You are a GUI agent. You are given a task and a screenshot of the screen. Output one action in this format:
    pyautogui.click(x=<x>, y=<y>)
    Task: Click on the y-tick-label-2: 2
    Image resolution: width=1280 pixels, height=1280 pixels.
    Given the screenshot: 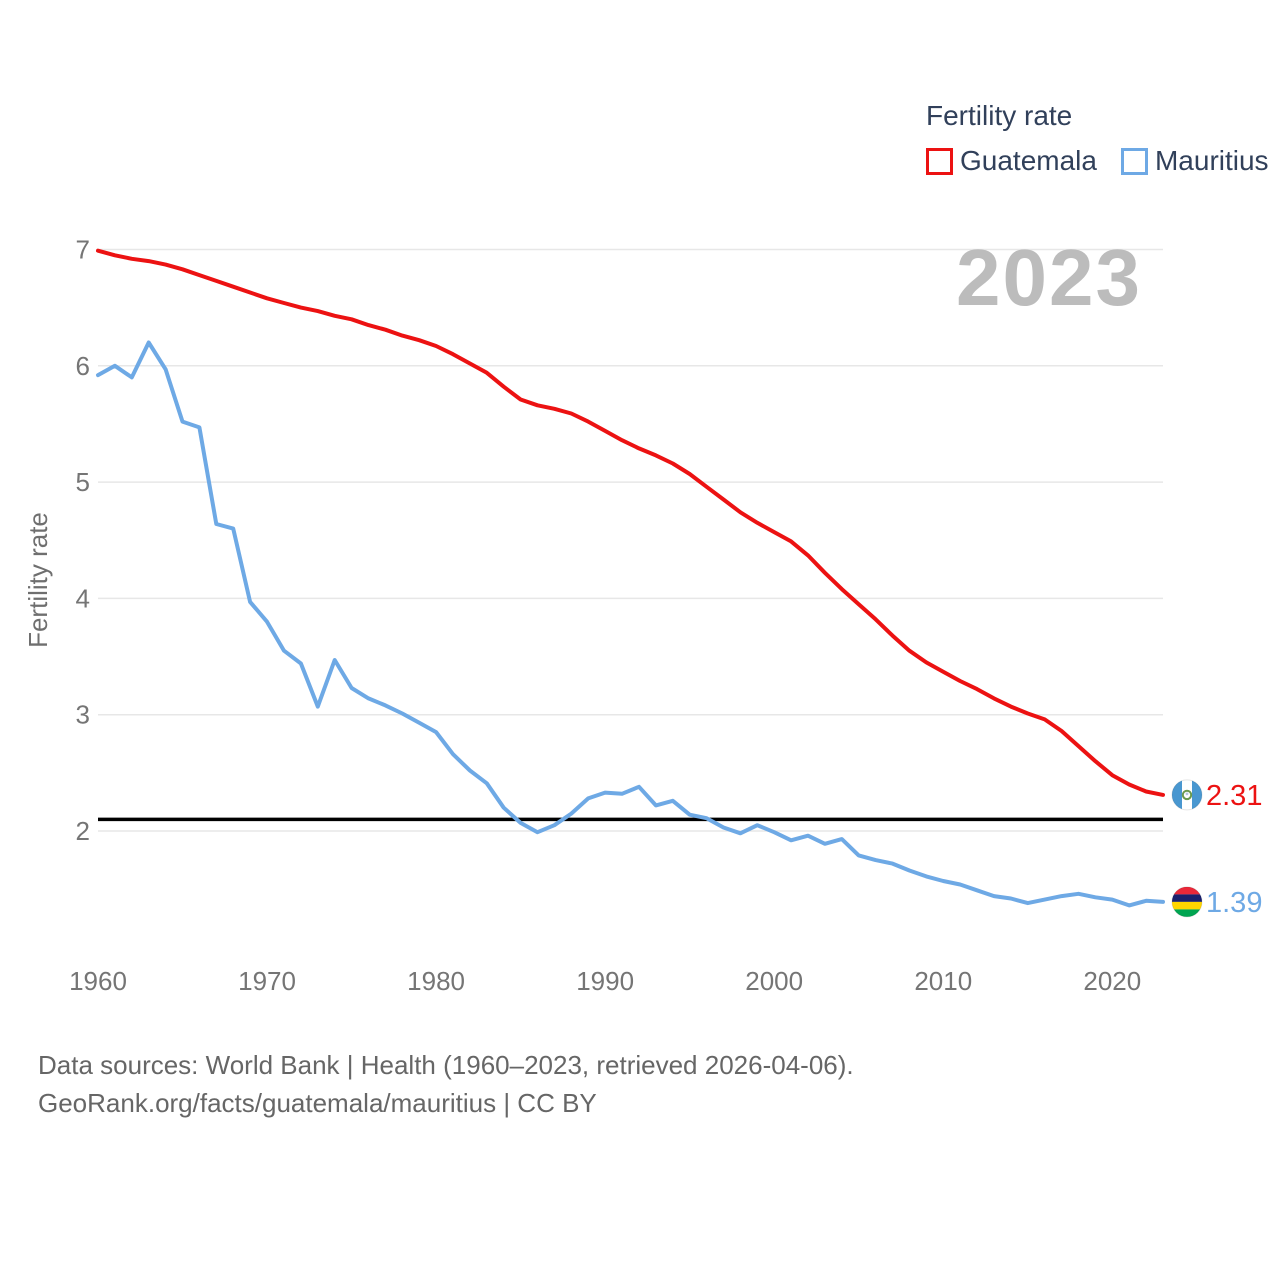 What is the action you would take?
    pyautogui.click(x=83, y=831)
    